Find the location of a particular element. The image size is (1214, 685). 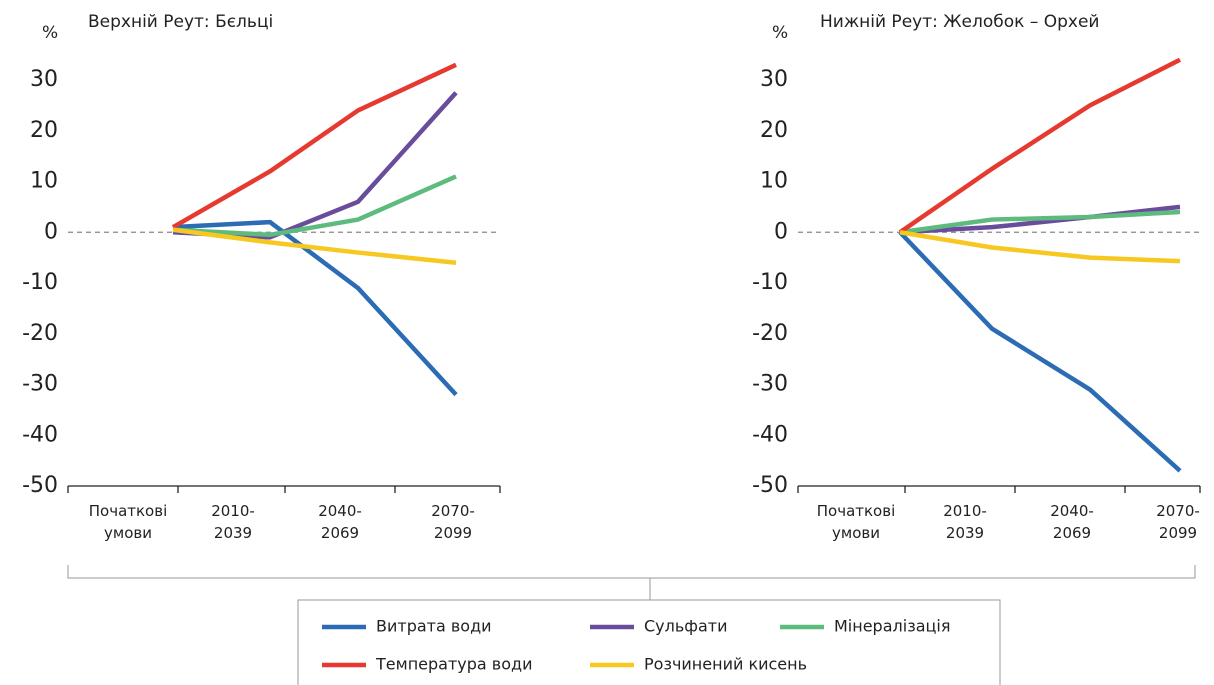

legend-label: Сульфати is located at coordinates (686, 626).